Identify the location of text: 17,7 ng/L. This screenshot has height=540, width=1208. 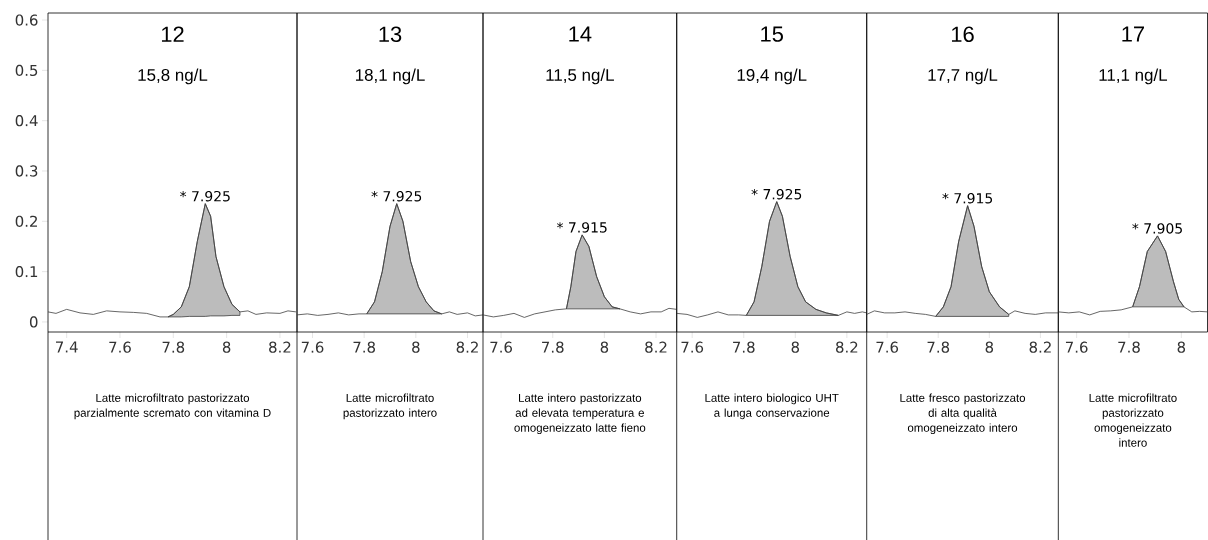
(963, 76).